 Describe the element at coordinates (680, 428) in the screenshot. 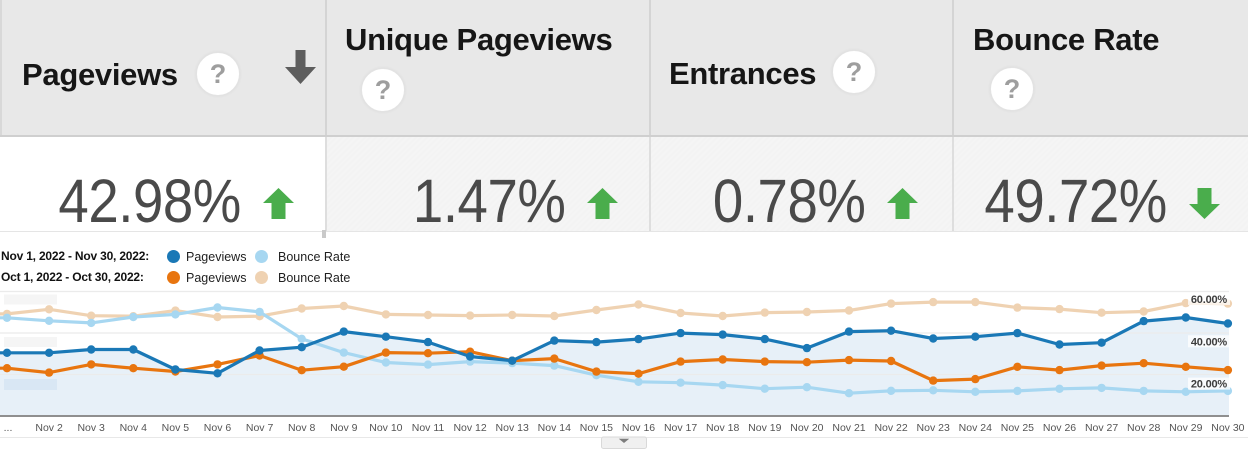

I see `svg-text: Nov 17` at that location.